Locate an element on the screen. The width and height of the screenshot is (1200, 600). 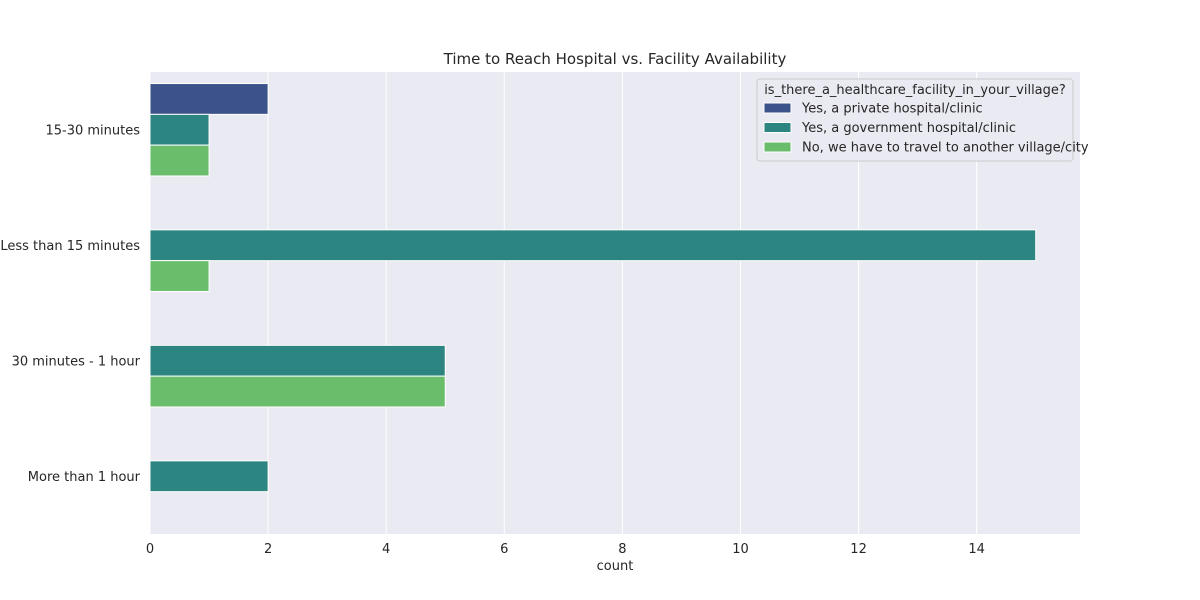
legend-label: Yes, a private hospital/clinic is located at coordinates (892, 109).